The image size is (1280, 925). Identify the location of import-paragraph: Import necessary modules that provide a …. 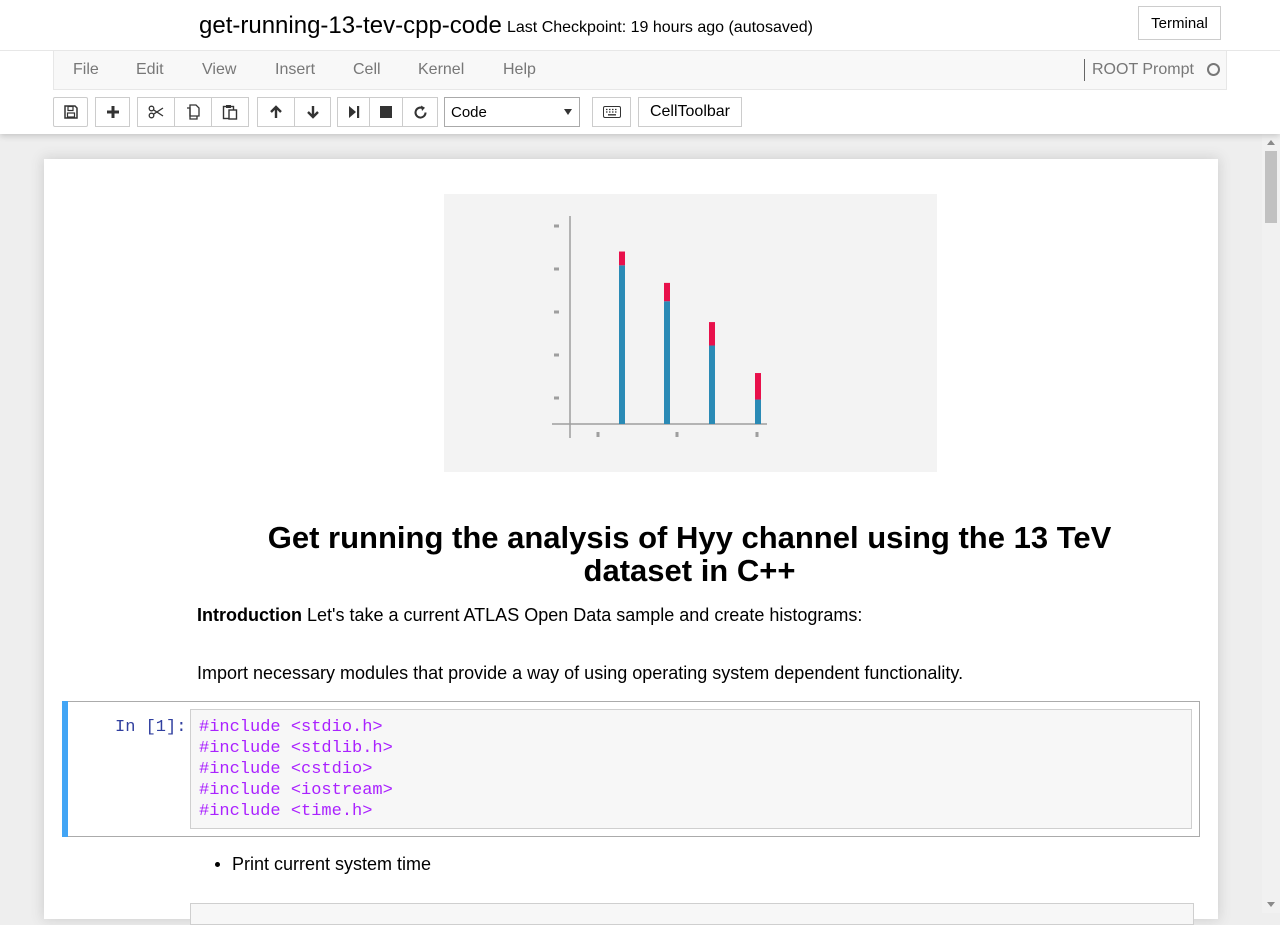
(580, 673).